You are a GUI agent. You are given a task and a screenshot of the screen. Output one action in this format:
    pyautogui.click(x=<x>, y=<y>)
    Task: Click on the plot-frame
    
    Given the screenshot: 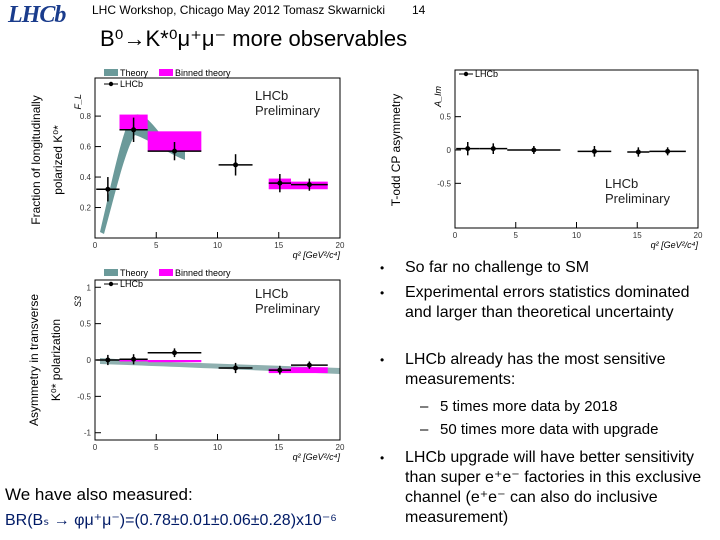 What is the action you would take?
    pyautogui.click(x=217, y=158)
    